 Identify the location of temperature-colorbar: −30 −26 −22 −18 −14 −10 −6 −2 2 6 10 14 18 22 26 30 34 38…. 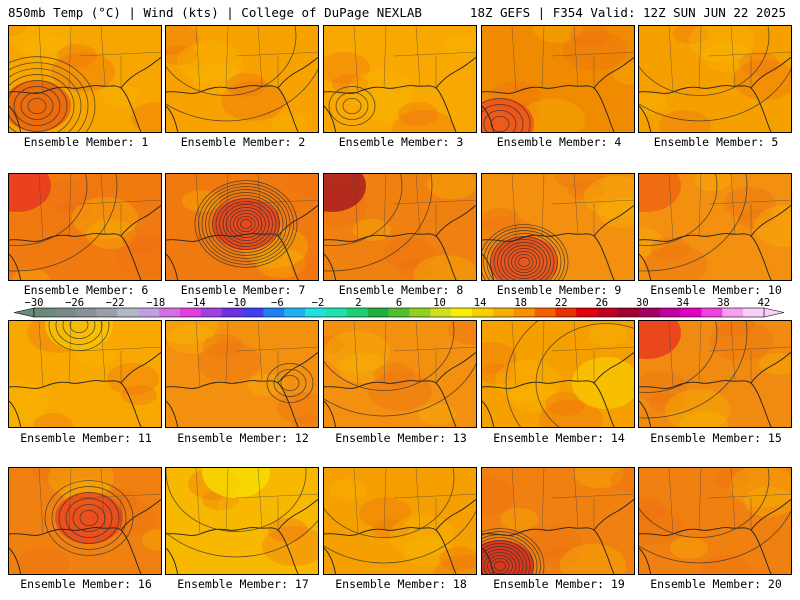
(399, 307).